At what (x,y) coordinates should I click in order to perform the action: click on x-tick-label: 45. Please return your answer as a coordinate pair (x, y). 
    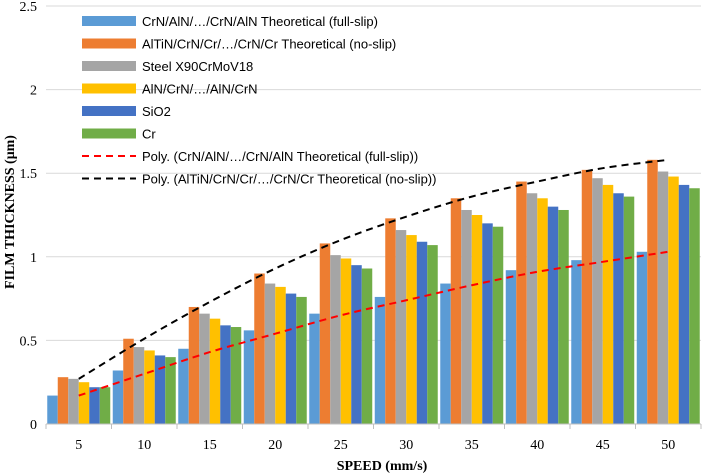
    Looking at the image, I should click on (603, 445).